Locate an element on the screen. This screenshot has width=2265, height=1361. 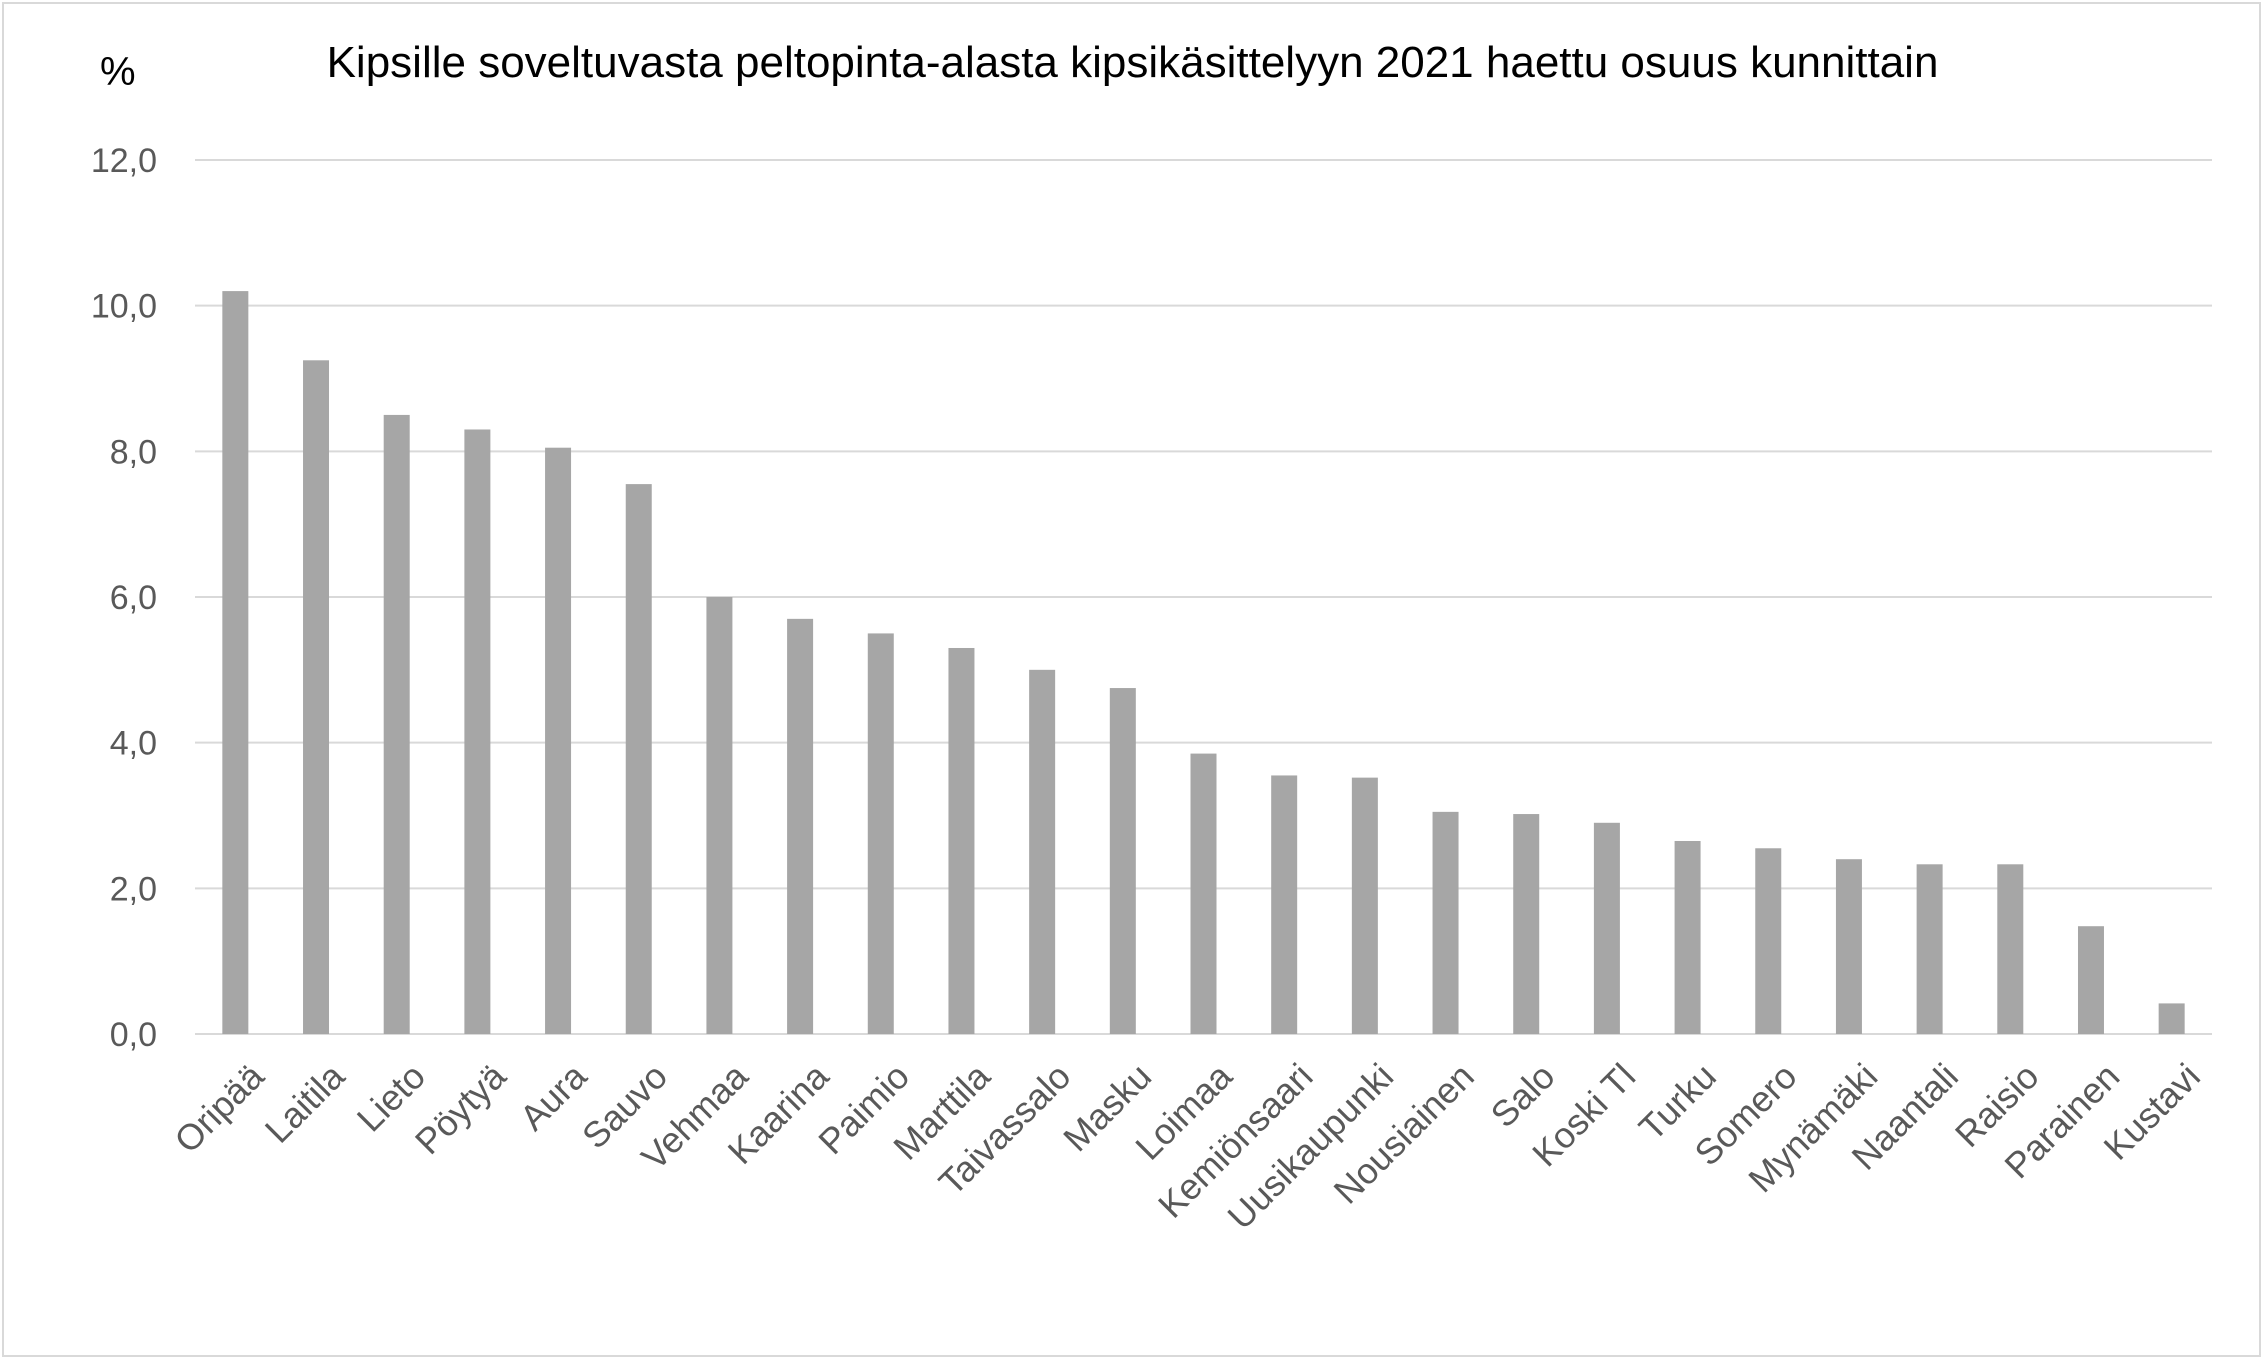
x-tick-label: Pöytyä is located at coordinates (461, 1109).